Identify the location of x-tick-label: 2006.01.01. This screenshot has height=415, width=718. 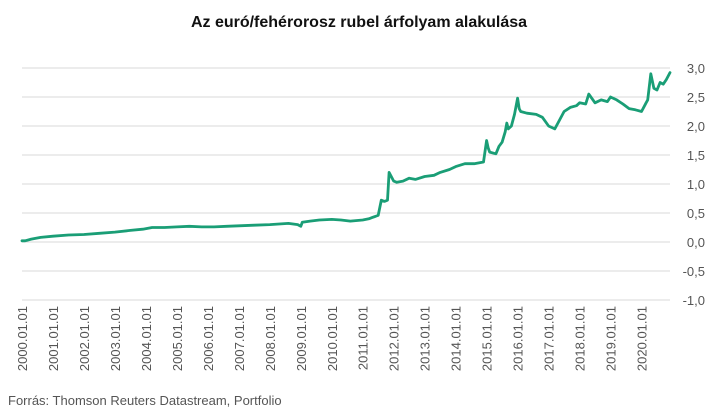
(208, 338).